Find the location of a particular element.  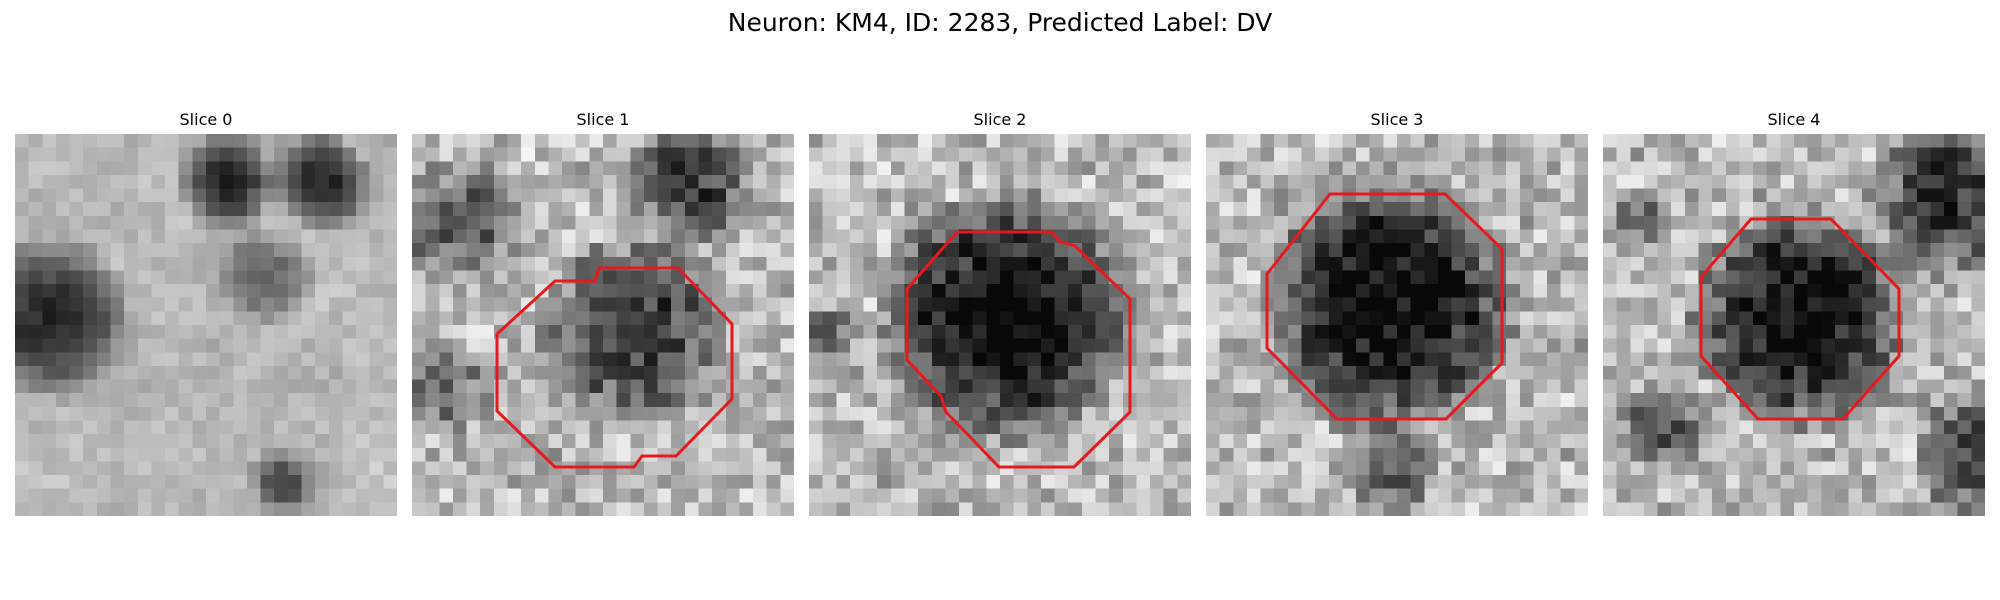

slice-panel-4: Slice 4 is located at coordinates (1794, 313).